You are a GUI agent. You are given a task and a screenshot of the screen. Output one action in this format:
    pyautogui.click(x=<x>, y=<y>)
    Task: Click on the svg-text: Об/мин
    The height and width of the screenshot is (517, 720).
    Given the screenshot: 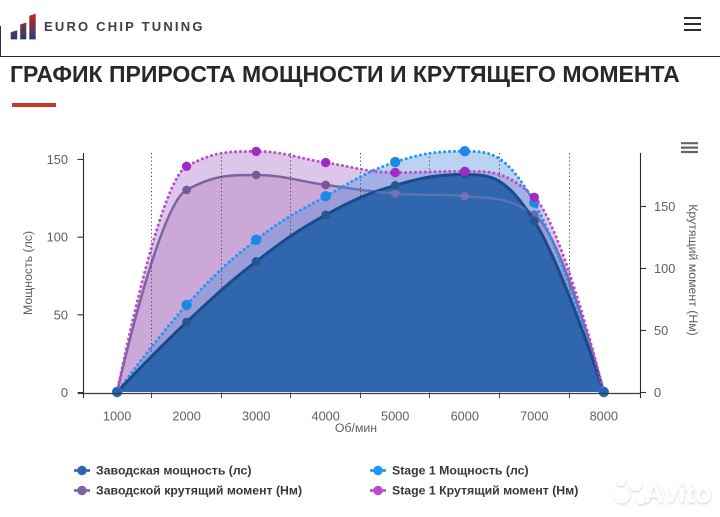 What is the action you would take?
    pyautogui.click(x=356, y=428)
    